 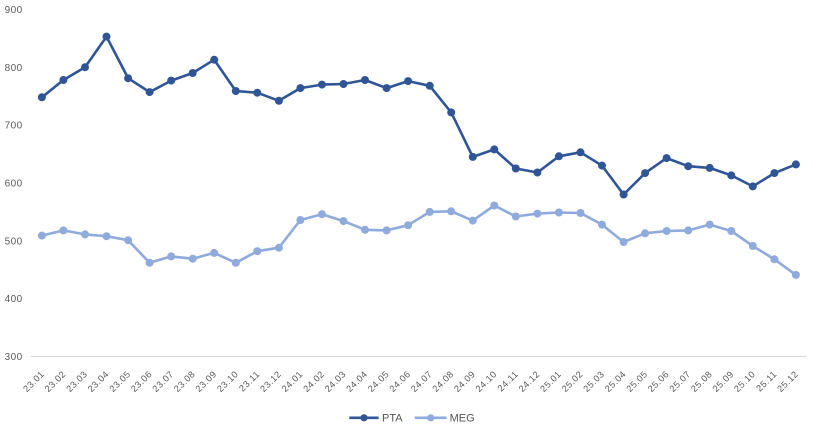 I want to click on svg-text: 300, so click(x=14, y=357).